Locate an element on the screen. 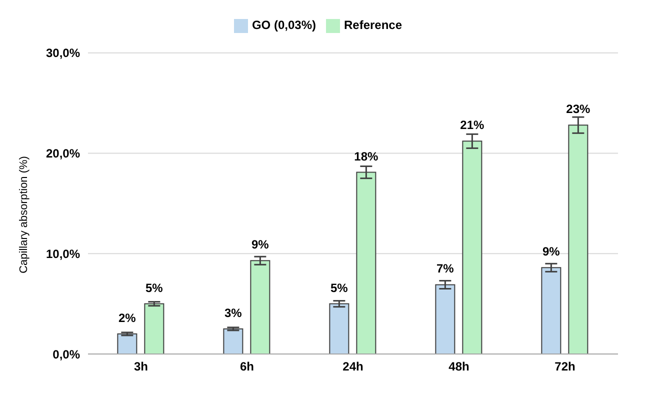  data-label: 2% is located at coordinates (127, 317).